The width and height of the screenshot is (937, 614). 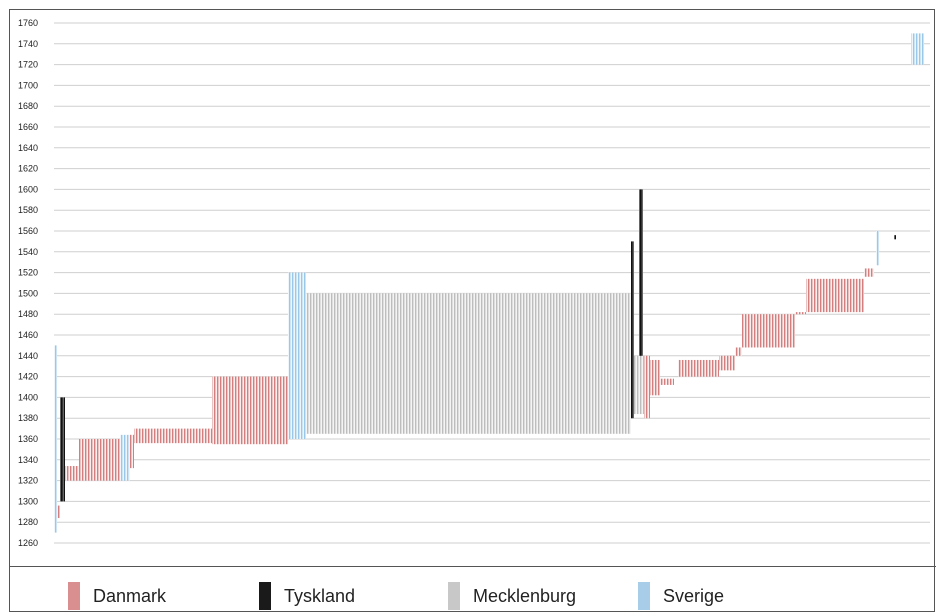 I want to click on y-tick-label: 1760, so click(x=28, y=23).